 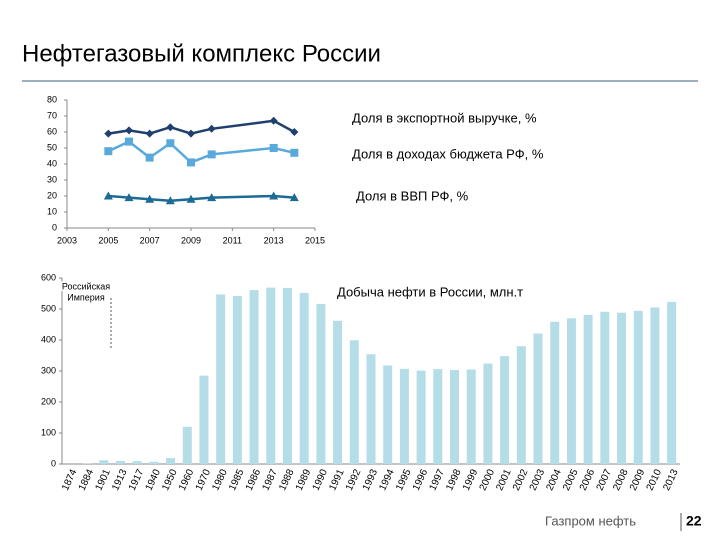 What do you see at coordinates (48, 308) in the screenshot?
I see `y-tick-label: 500` at bounding box center [48, 308].